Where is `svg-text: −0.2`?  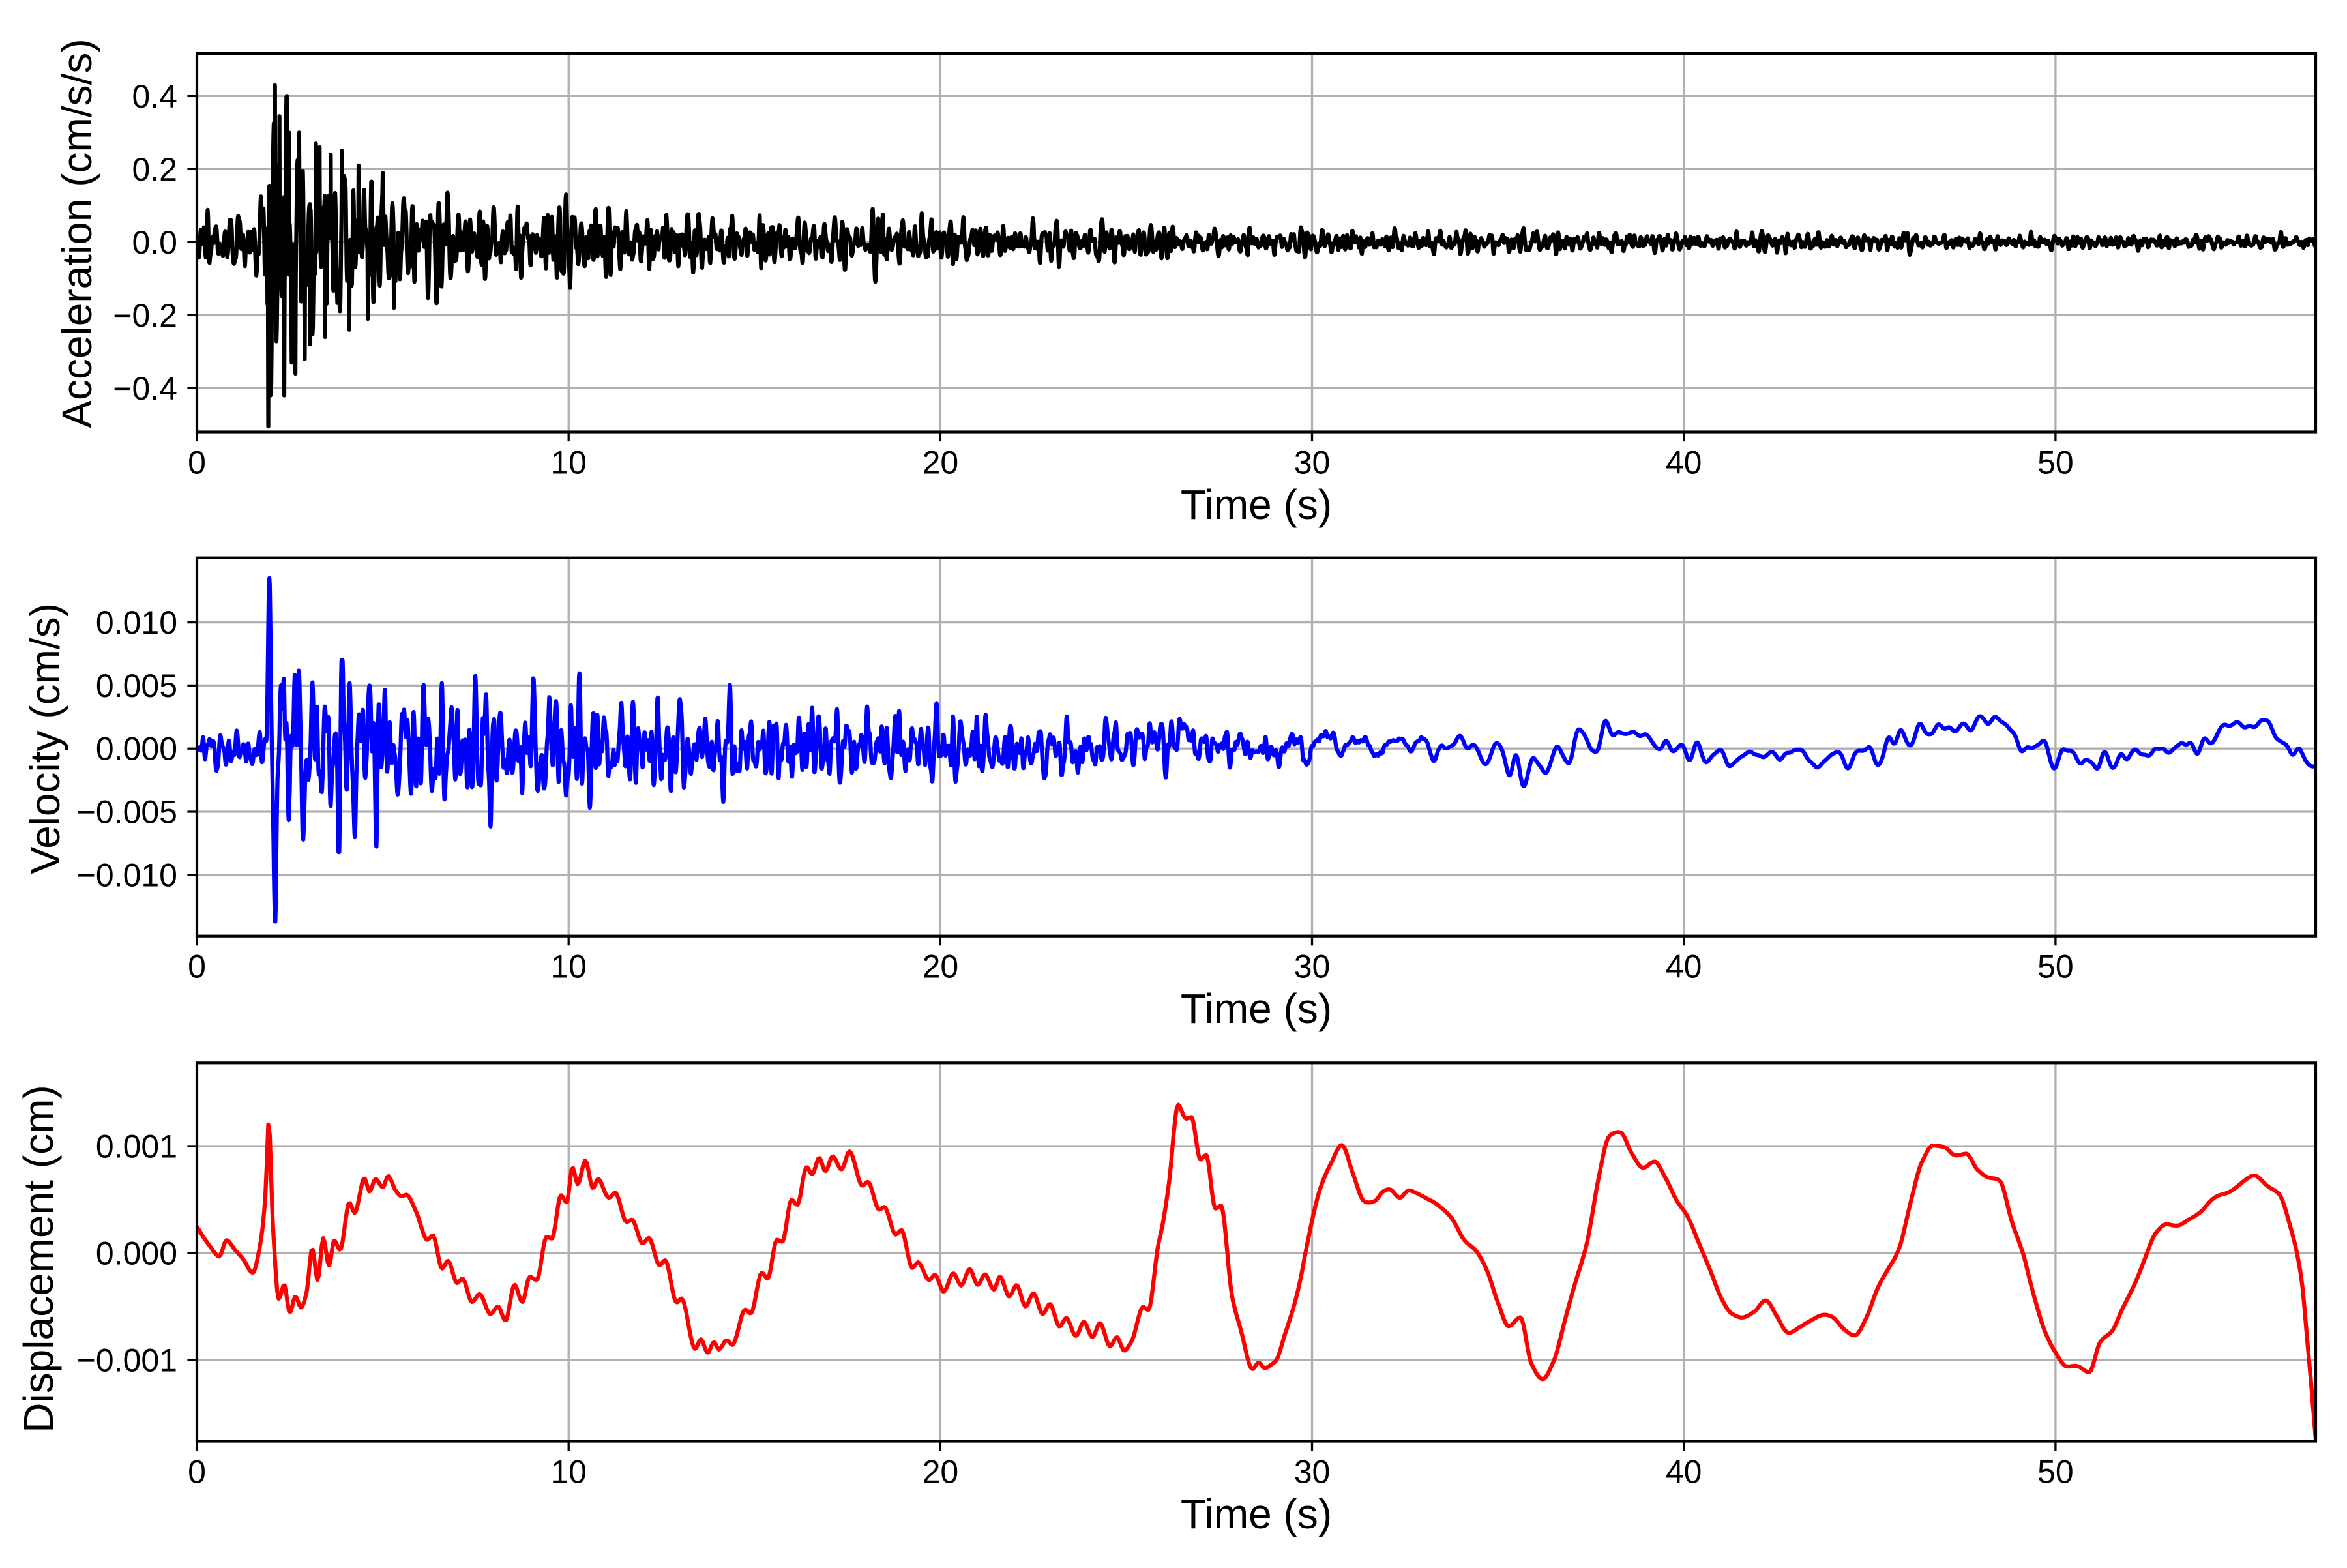 svg-text: −0.2 is located at coordinates (145, 316).